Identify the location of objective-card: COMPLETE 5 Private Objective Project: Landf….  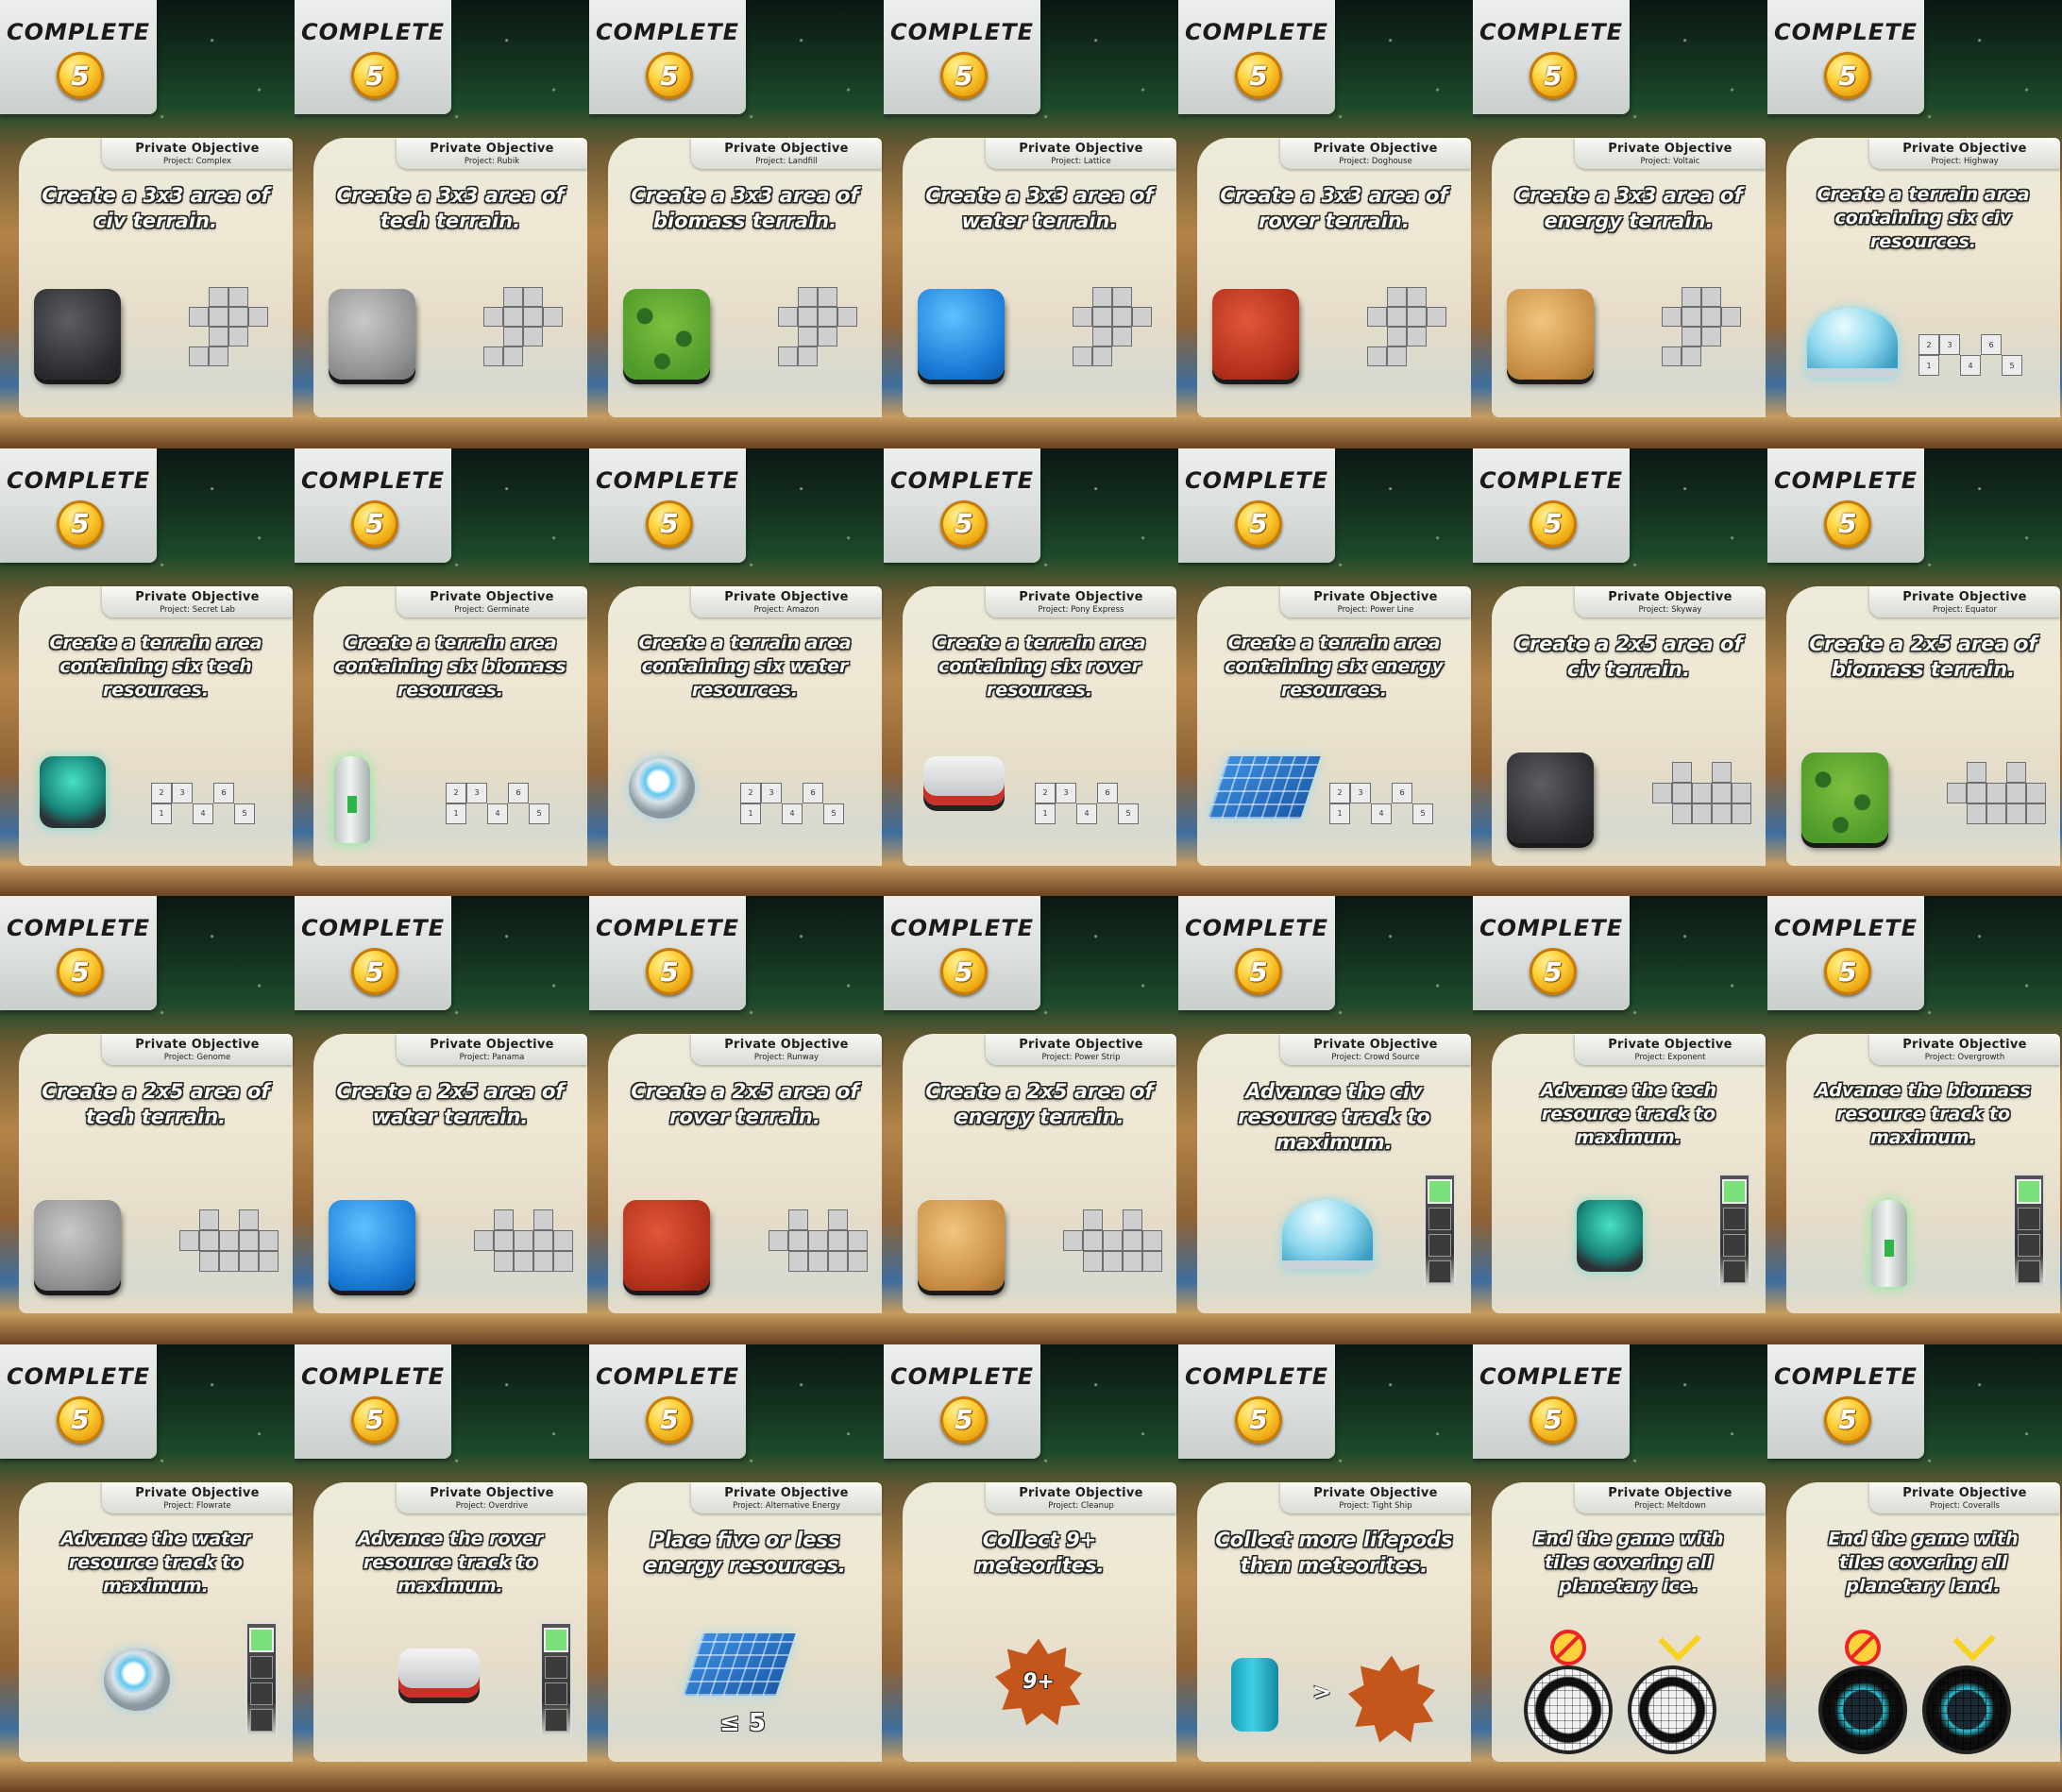
(736, 224).